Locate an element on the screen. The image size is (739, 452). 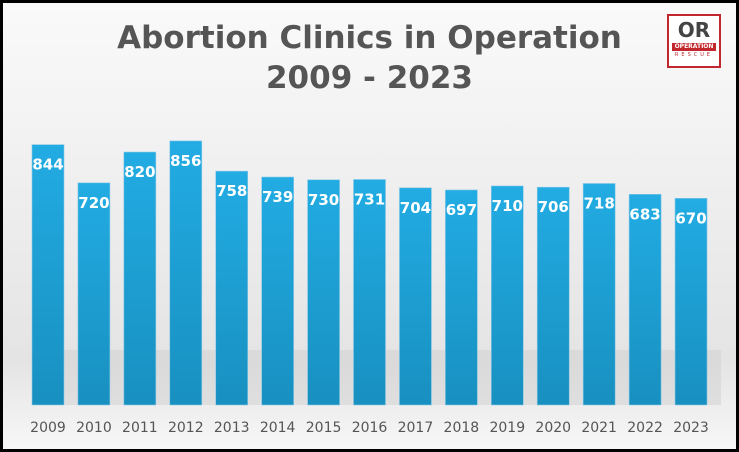
x-tick-2010: 2010 is located at coordinates (94, 428).